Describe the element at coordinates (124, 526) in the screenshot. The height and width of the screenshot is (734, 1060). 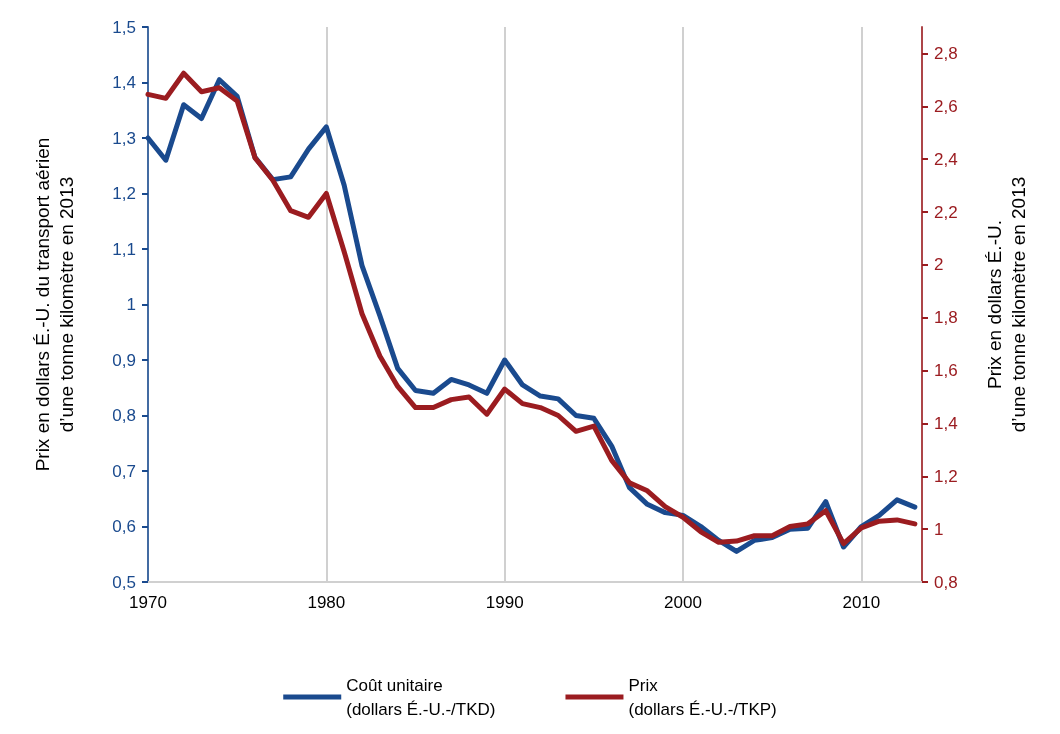
I see `y-tick-label: 0,6` at that location.